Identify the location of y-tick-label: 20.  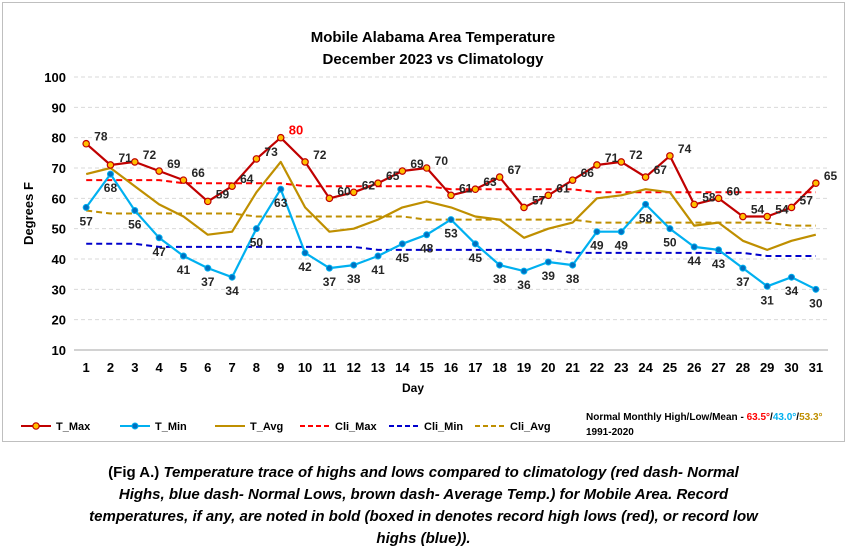
(59, 320).